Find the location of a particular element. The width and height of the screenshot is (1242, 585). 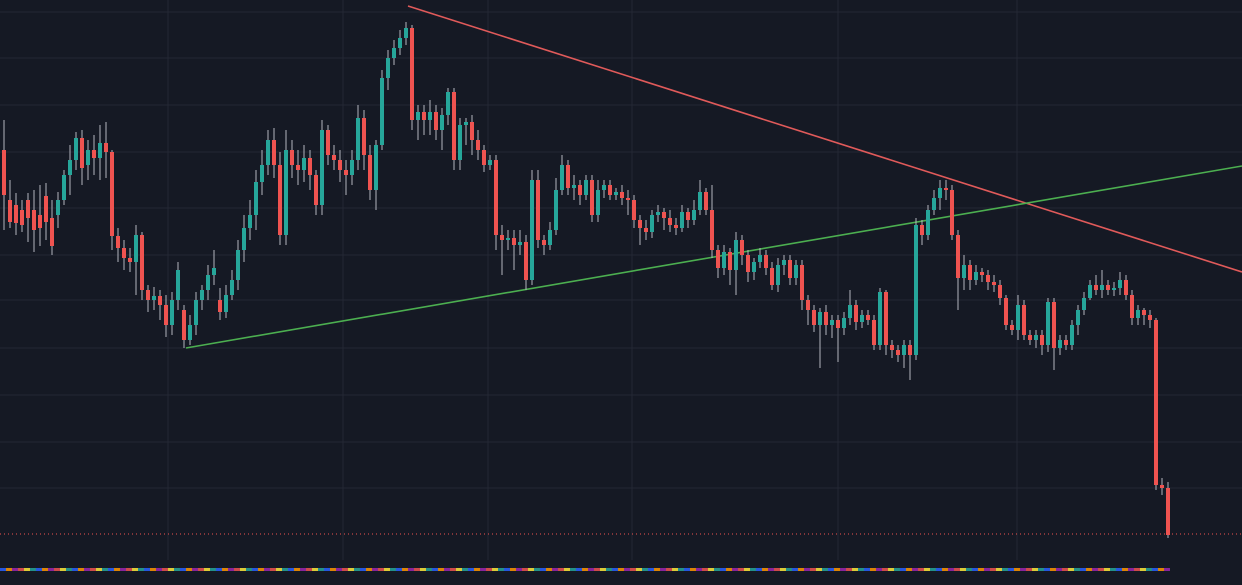

indicator-strip is located at coordinates (585, 569).